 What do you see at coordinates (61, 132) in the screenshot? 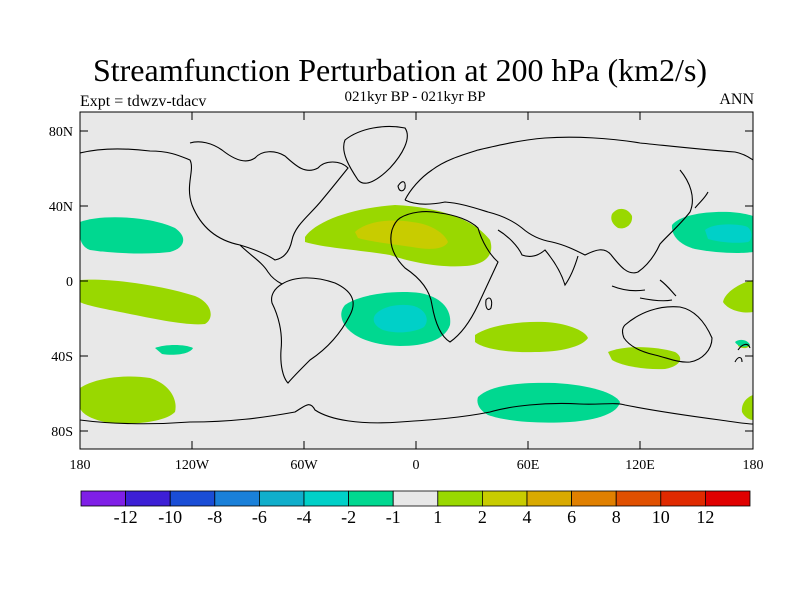
I see `y-tick-label: 80N` at bounding box center [61, 132].